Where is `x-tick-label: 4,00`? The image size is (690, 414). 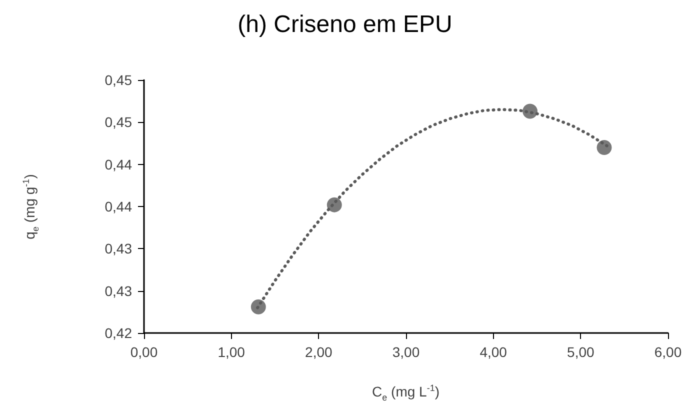
x-tick-label: 4,00 is located at coordinates (494, 352).